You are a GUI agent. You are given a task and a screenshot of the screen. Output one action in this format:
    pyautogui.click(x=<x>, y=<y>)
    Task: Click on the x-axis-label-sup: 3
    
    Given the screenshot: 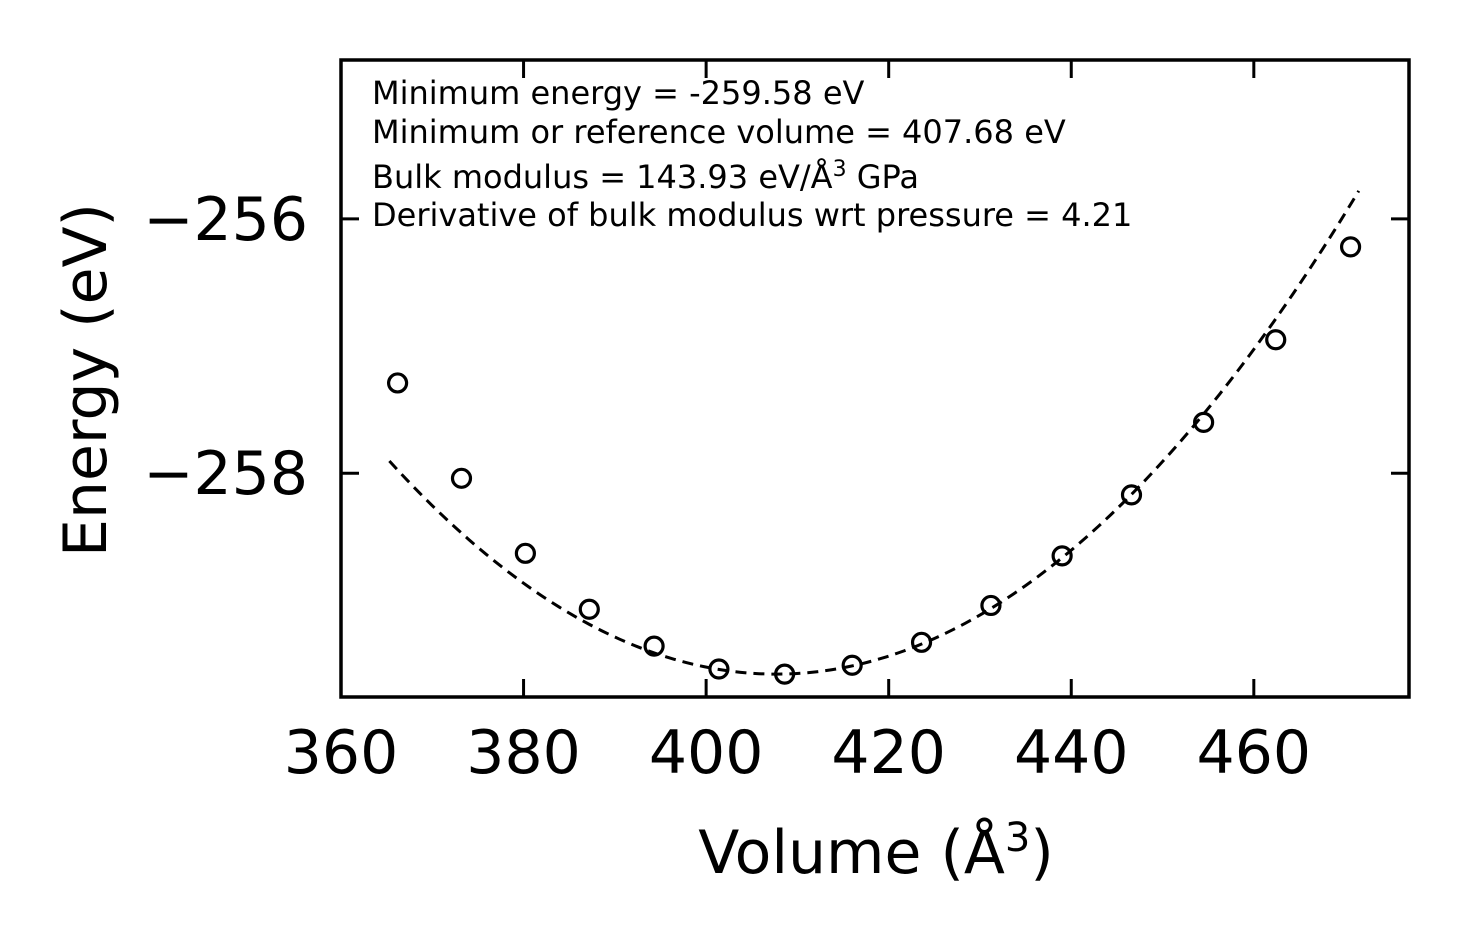 What is the action you would take?
    pyautogui.click(x=1017, y=838)
    